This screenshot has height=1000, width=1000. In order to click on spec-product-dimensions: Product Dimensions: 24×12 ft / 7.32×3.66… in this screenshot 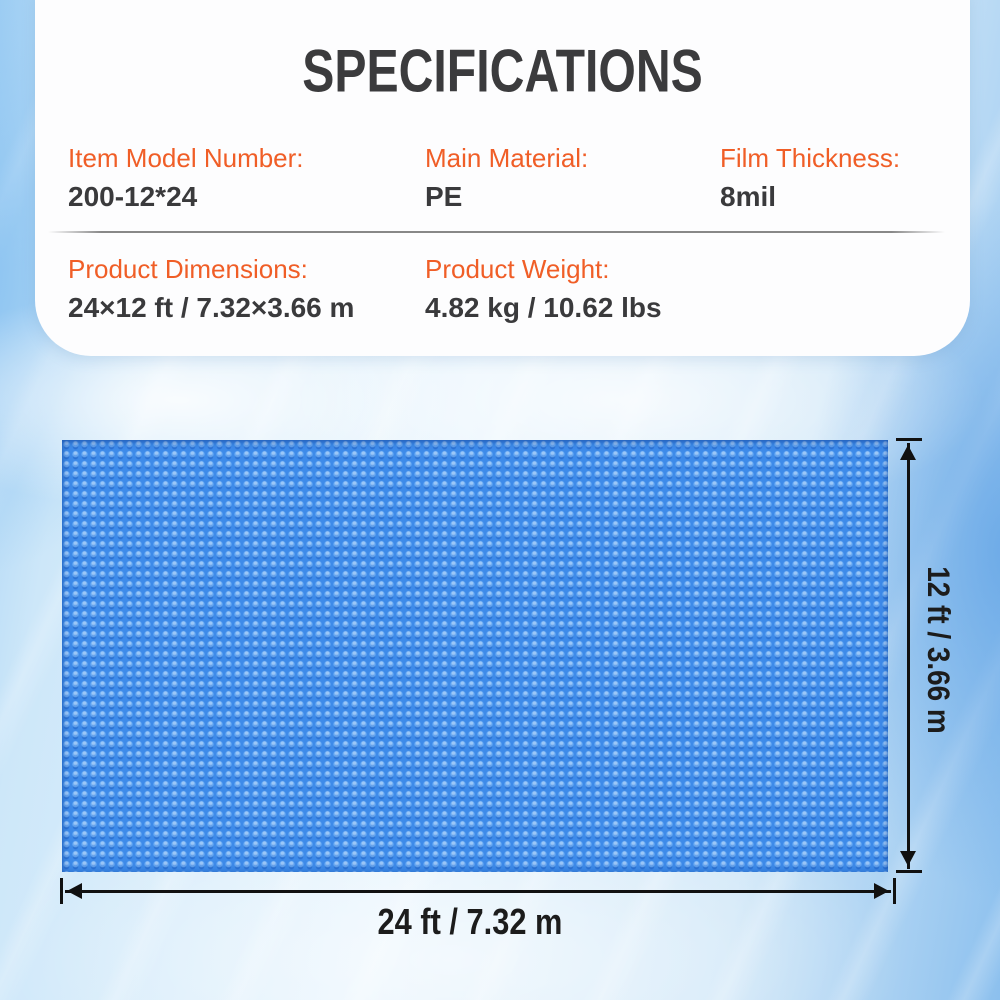, I will do `click(211, 288)`.